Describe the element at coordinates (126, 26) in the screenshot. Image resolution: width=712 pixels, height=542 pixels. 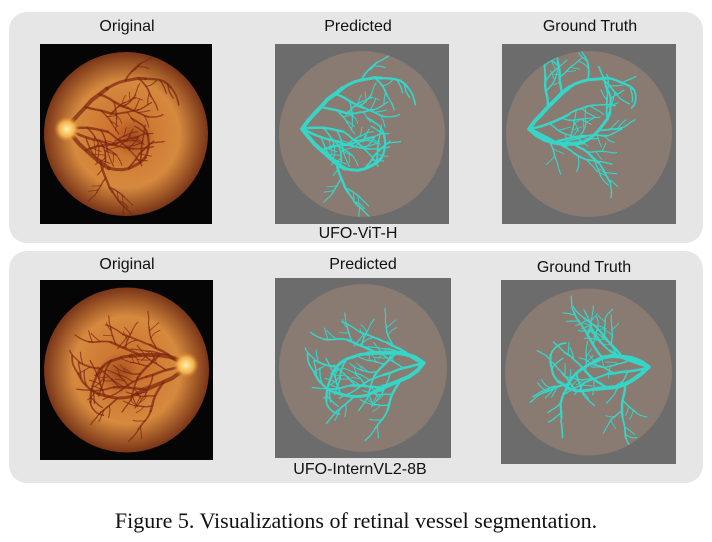
I see `column-label: Original` at that location.